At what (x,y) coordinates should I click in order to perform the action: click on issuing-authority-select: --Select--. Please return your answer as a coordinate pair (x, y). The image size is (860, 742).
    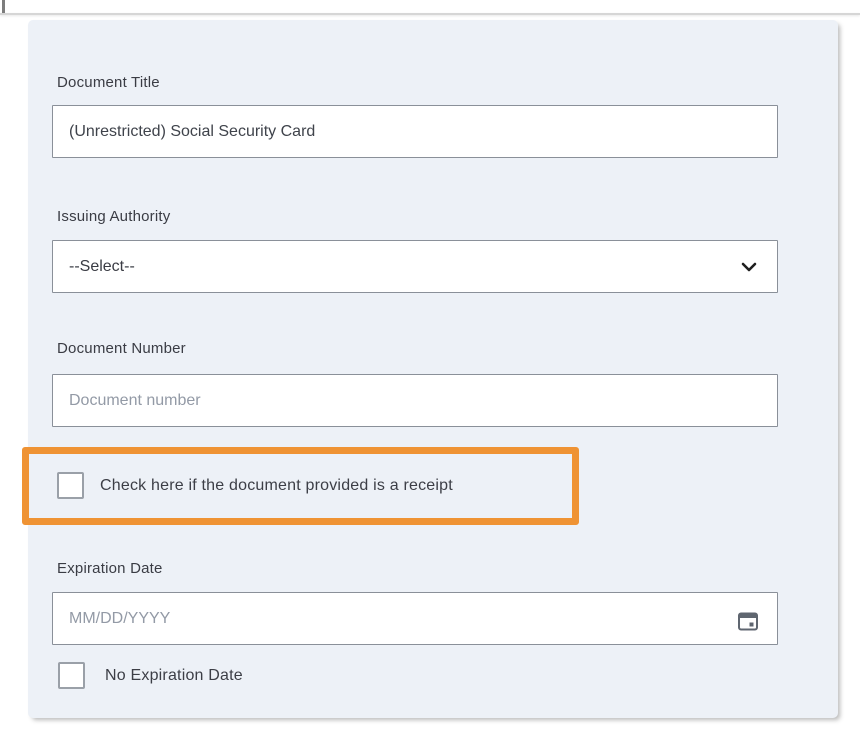
    Looking at the image, I should click on (415, 266).